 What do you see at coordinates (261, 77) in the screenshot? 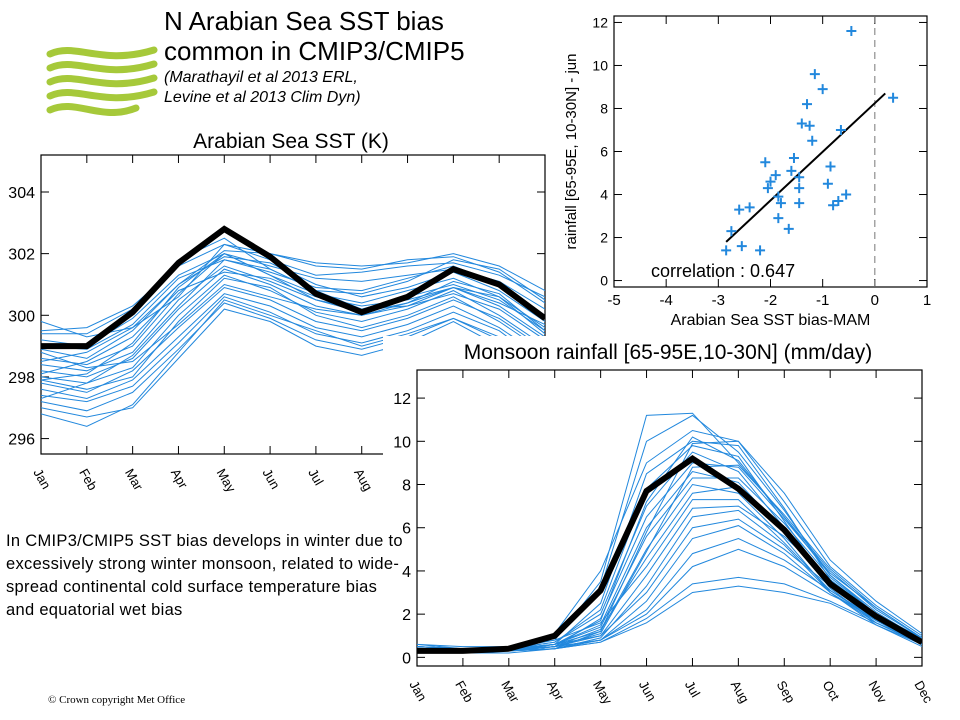
I see `subtitle-line1: (Marathayil et al 2013 ERL,` at bounding box center [261, 77].